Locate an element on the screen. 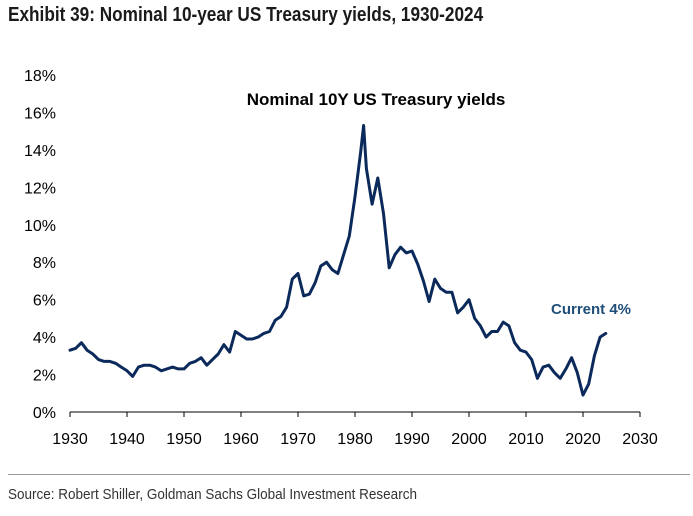 Image resolution: width=693 pixels, height=516 pixels. x-tick-label: 1960 is located at coordinates (241, 439).